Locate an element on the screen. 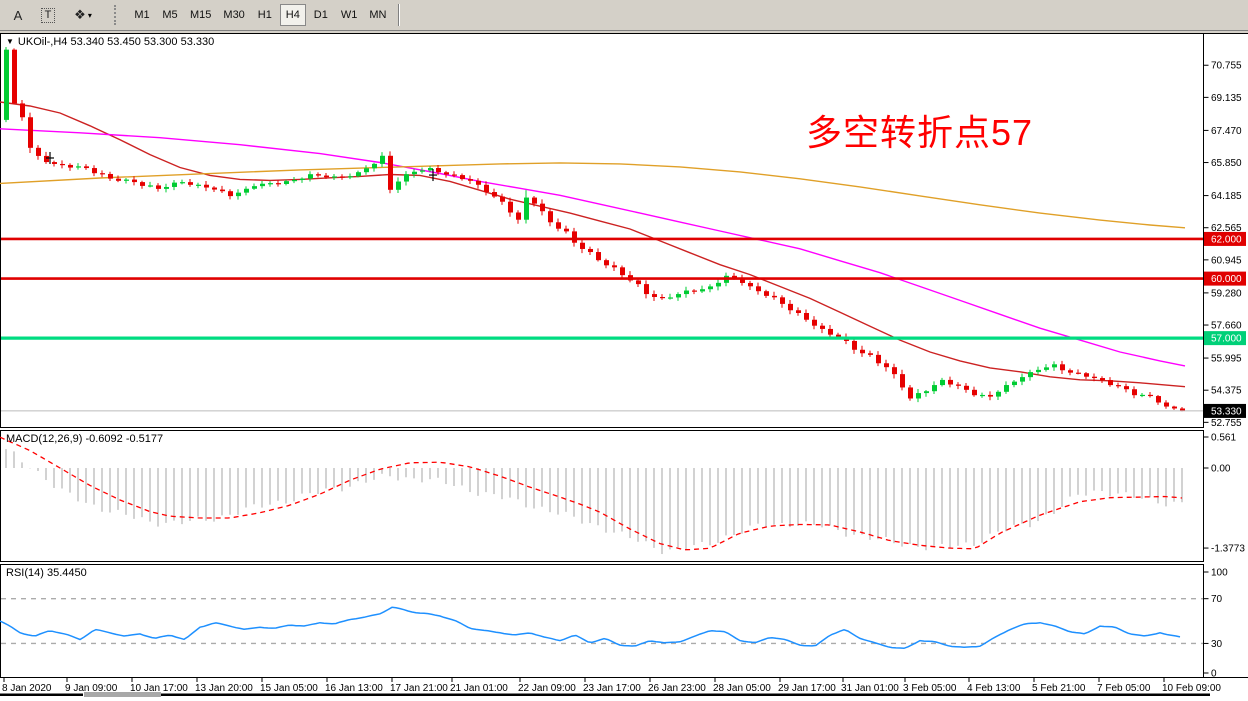 This screenshot has height=701, width=1248. svg-text: 0.561 is located at coordinates (1223, 438).